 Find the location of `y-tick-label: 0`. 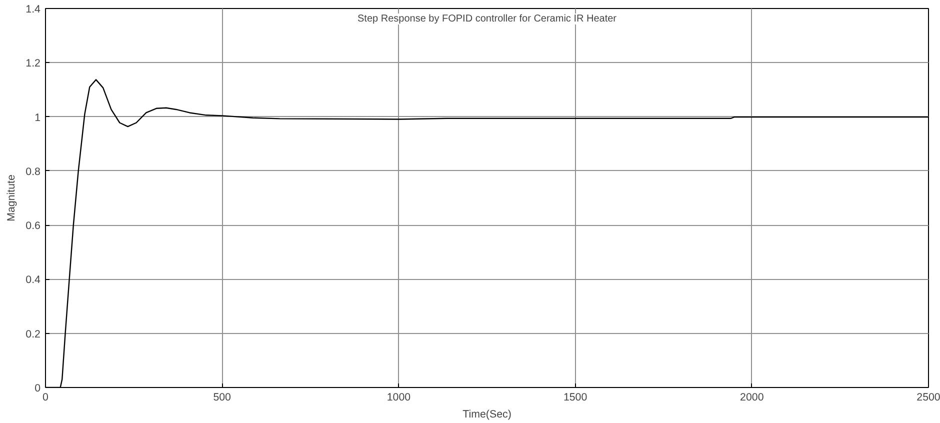

y-tick-label: 0 is located at coordinates (37, 388).